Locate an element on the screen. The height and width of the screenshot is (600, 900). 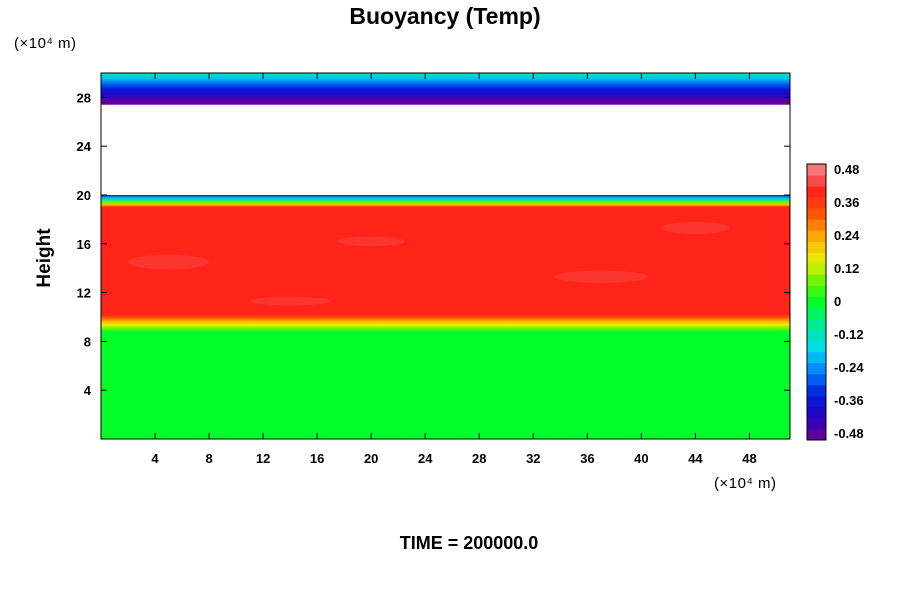
colorbar-label: -0.12 is located at coordinates (849, 334).